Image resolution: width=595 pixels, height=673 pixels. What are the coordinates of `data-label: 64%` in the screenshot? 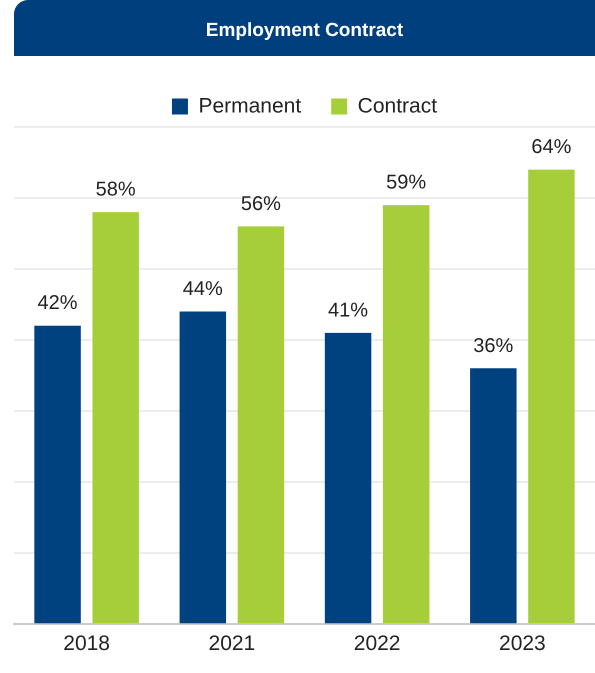 It's located at (551, 147).